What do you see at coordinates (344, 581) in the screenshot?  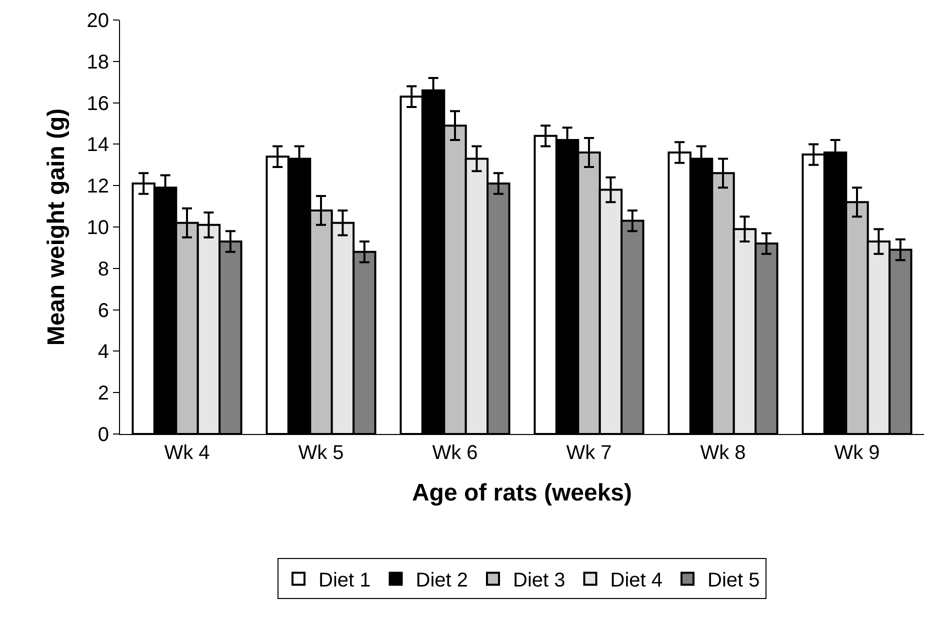 I see `legend-label: Diet 1` at bounding box center [344, 581].